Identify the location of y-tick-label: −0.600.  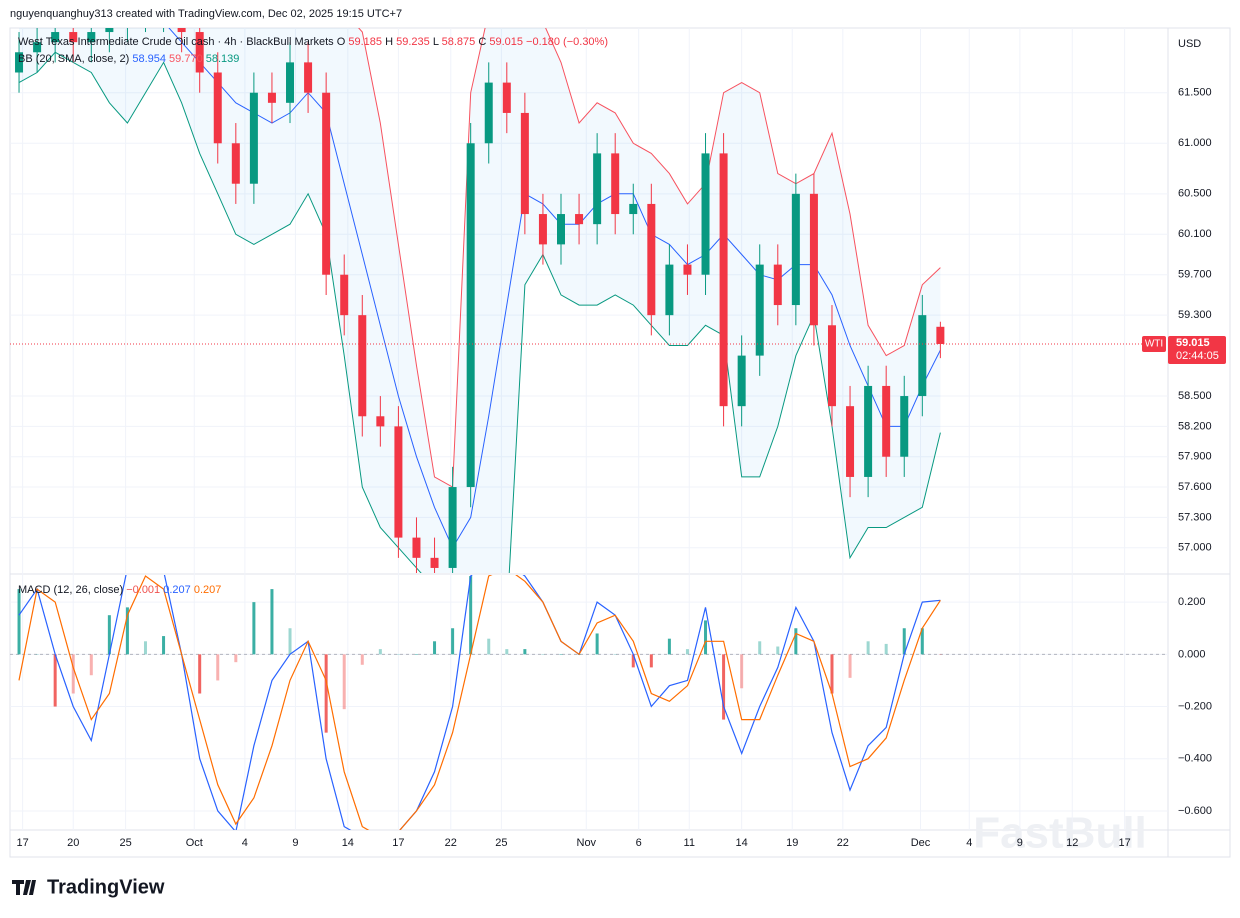
(1195, 811).